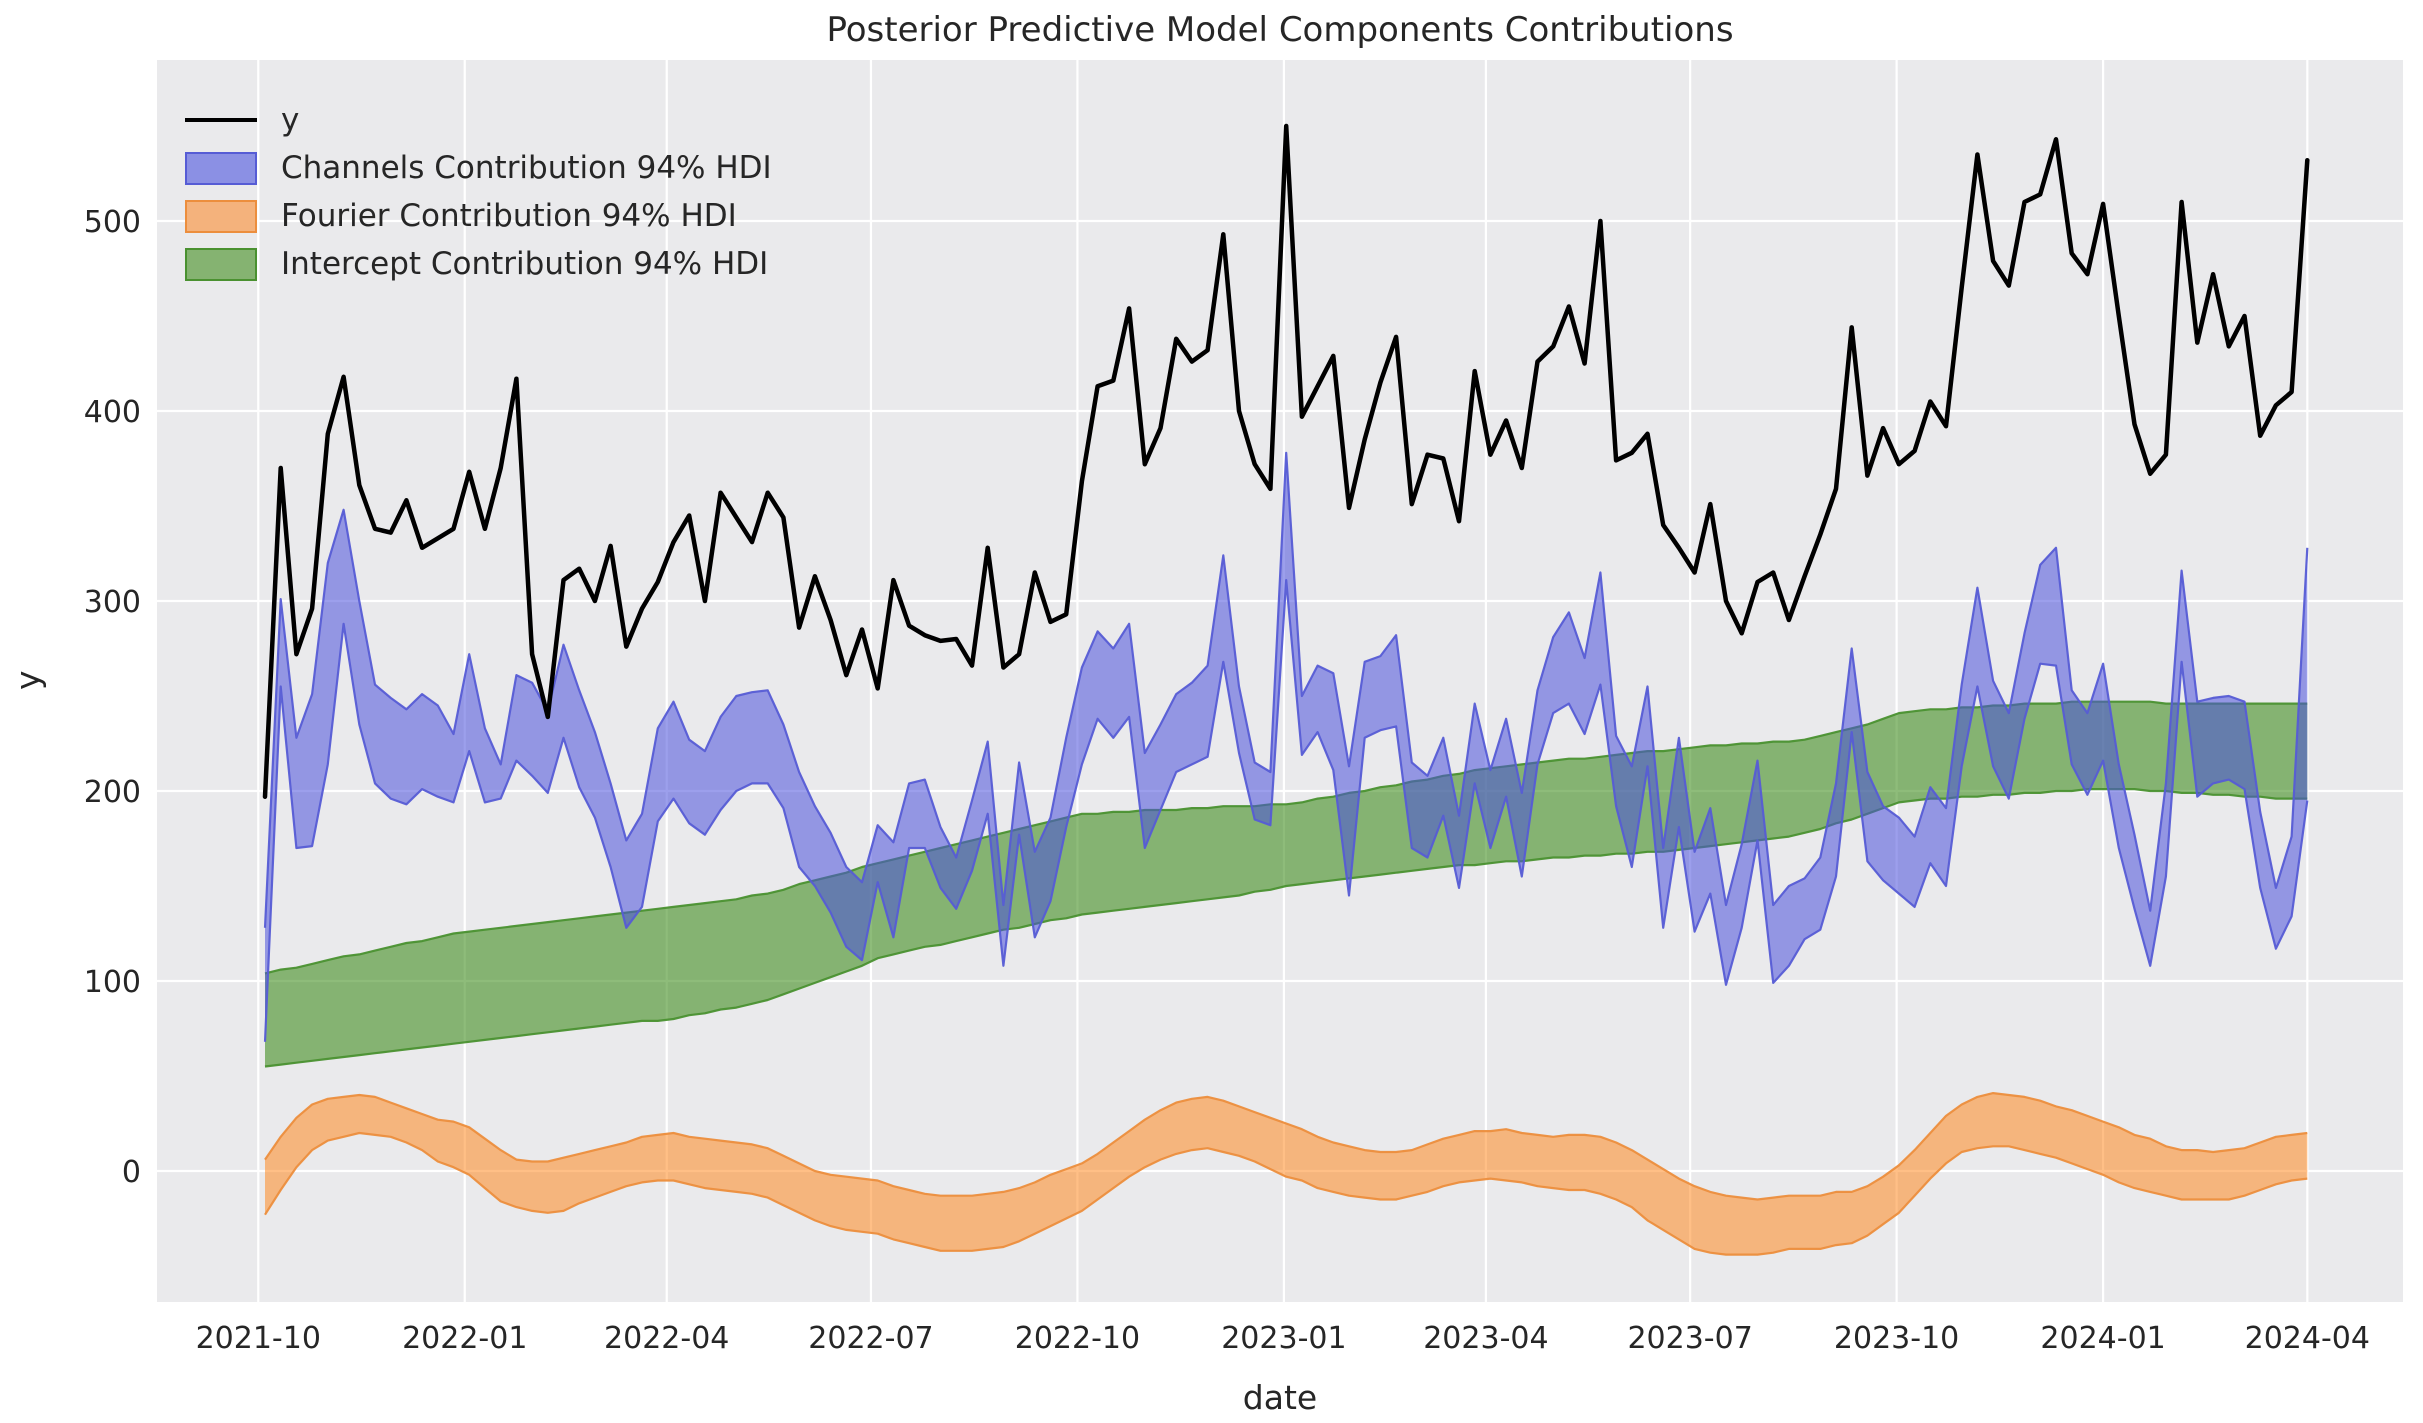  Describe the element at coordinates (464, 1338) in the screenshot. I see `x-tick-label: 2022-01` at that location.